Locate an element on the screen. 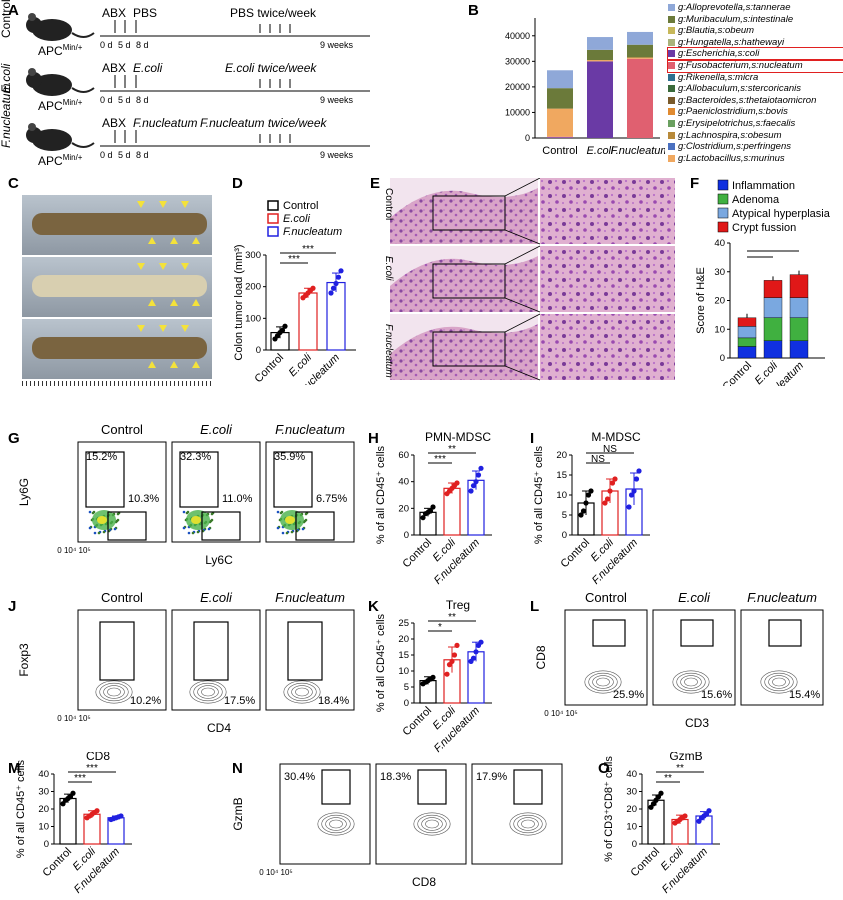 Image resolution: width=843 pixels, height=900 pixels. legend-label: g:Bacteroides,s:thetaiotaomicron is located at coordinates (747, 100).